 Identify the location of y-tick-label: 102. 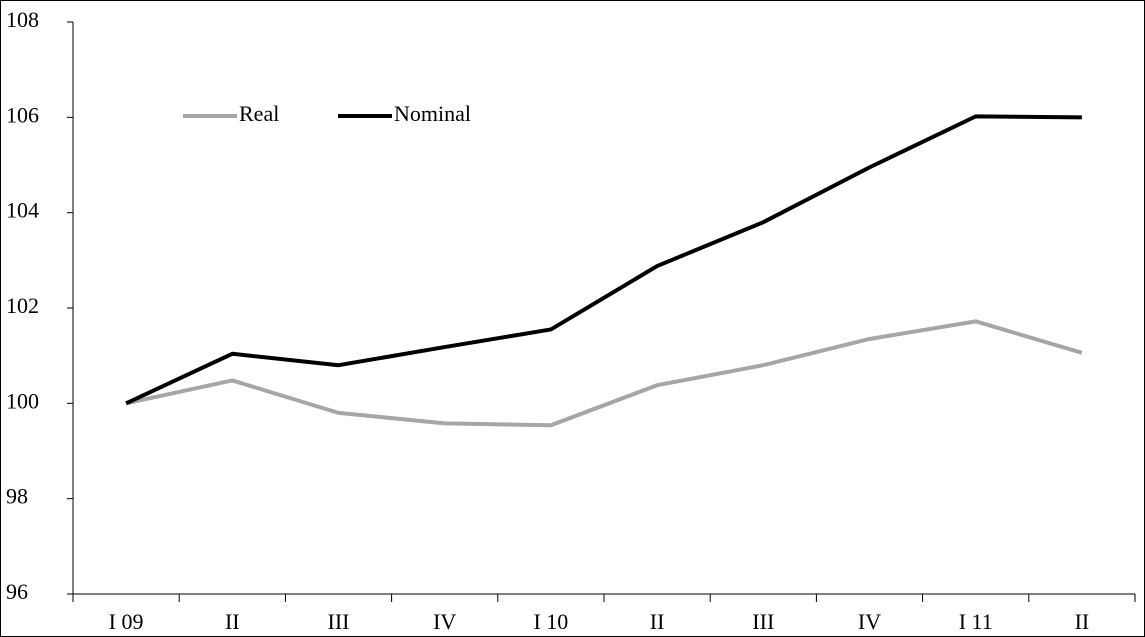
(22, 305).